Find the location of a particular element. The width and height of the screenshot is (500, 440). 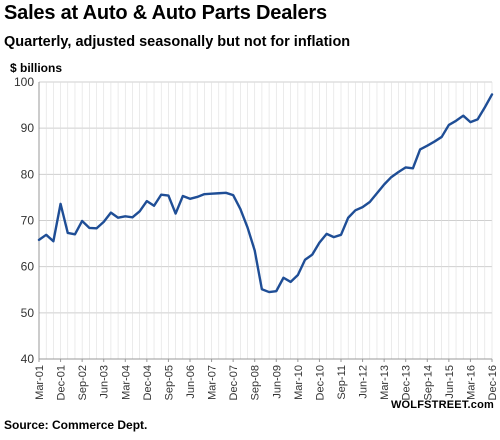

x-tick-label: Jun-03 is located at coordinates (105, 382).